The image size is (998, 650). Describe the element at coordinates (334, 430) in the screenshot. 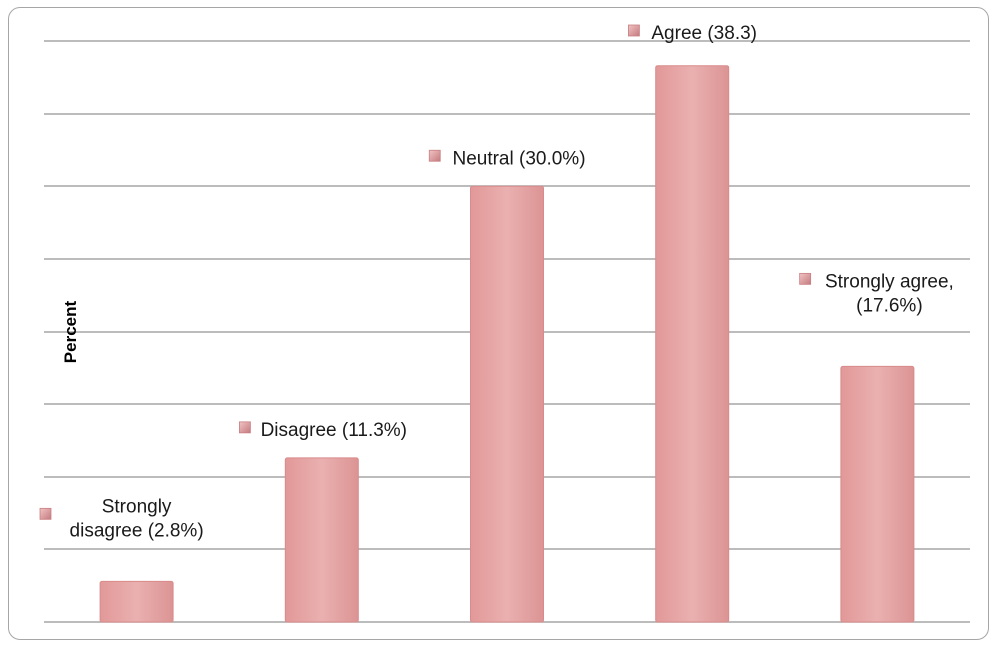

I see `data-label-text: Disagree (11.3%)` at that location.